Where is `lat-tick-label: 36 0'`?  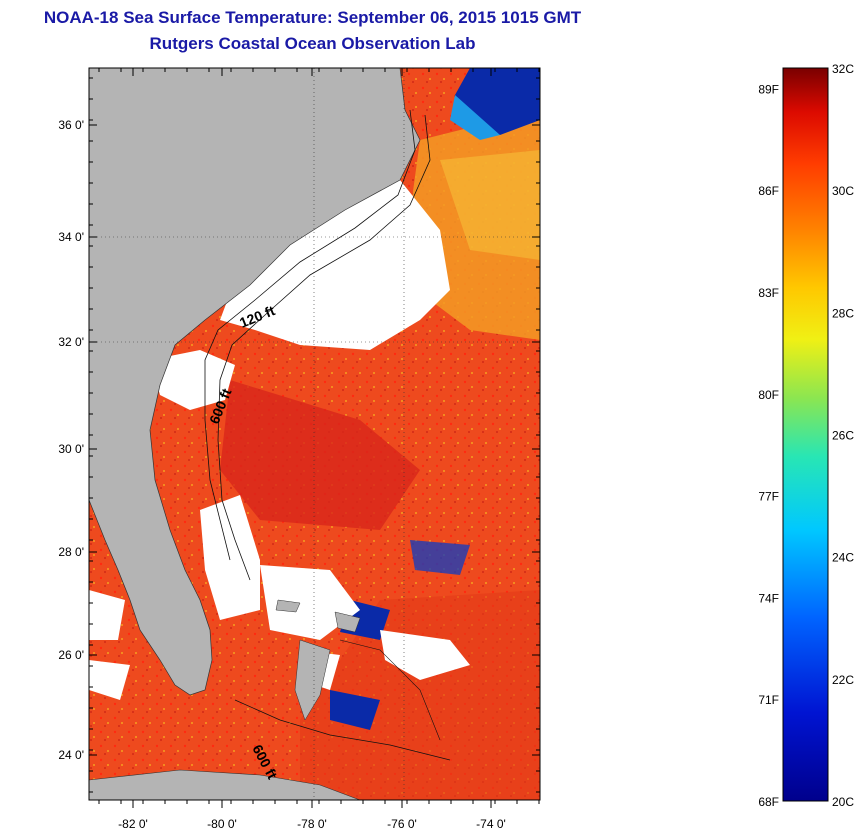
lat-tick-label: 36 0' is located at coordinates (71, 125).